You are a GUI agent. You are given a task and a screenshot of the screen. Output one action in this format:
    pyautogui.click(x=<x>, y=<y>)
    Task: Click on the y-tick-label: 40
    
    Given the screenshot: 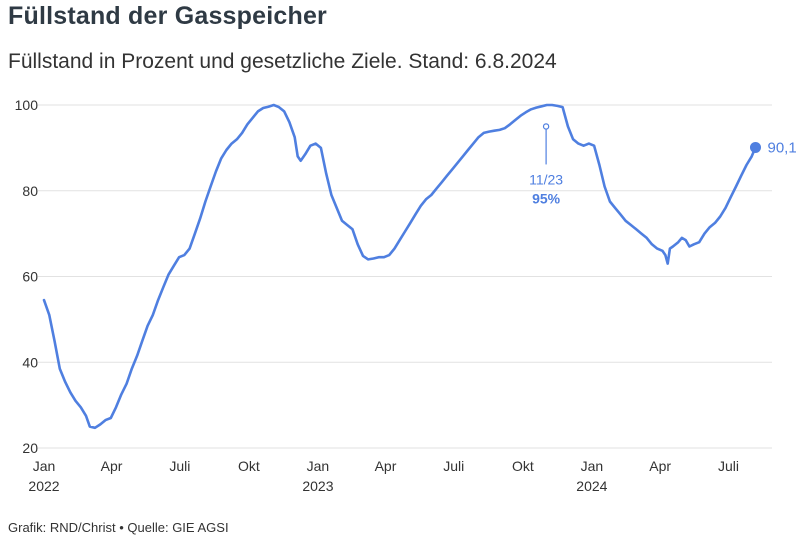 What is the action you would take?
    pyautogui.click(x=30, y=362)
    